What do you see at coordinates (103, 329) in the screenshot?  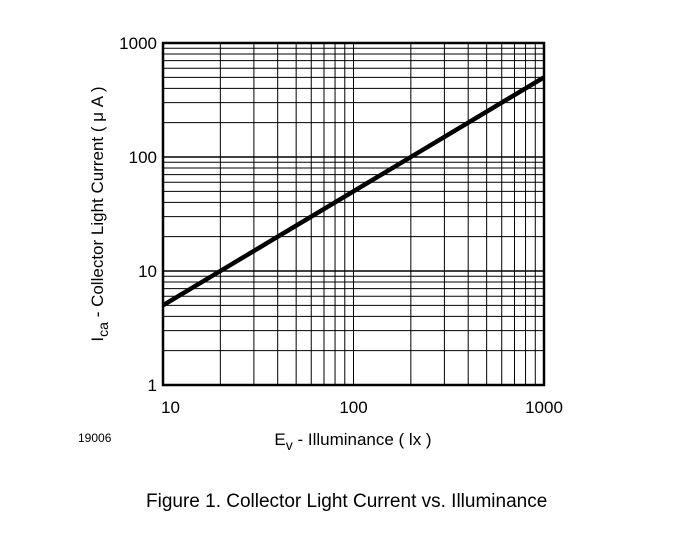 I see `y-axis-label-sub: ca` at bounding box center [103, 329].